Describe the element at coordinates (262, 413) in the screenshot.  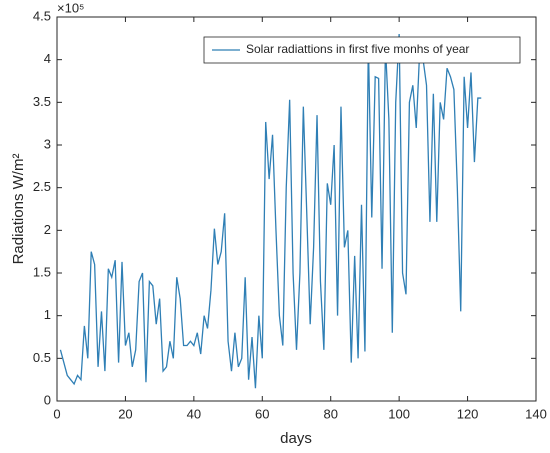
I see `x-tick-label: 60` at that location.